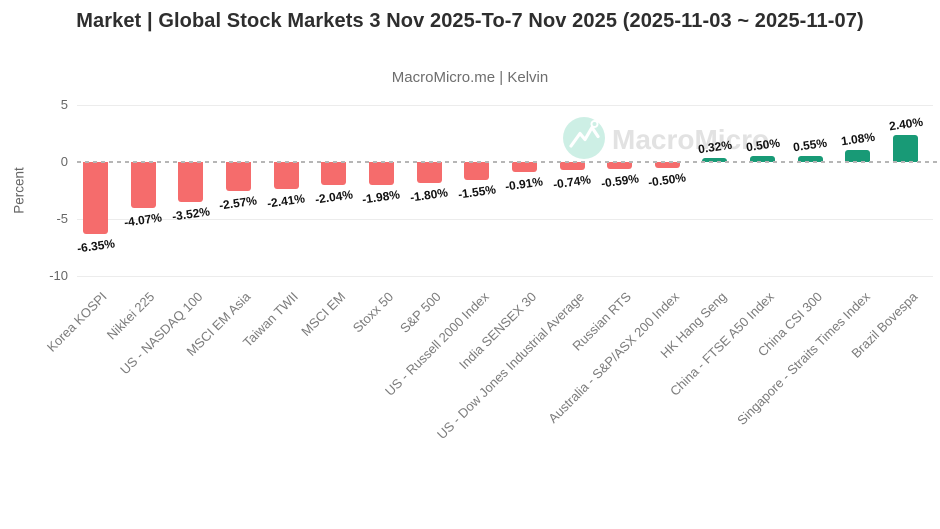 The image size is (940, 529). Describe the element at coordinates (62, 218) in the screenshot. I see `y-tick-label: -5` at that location.